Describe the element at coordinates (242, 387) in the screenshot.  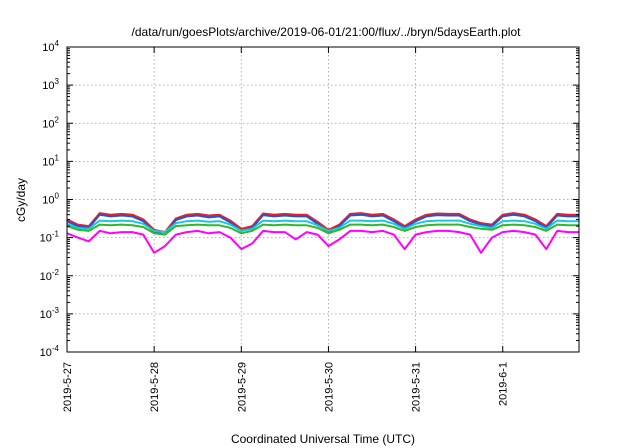
I see `x-tick-label: 2019-5-29` at that location.